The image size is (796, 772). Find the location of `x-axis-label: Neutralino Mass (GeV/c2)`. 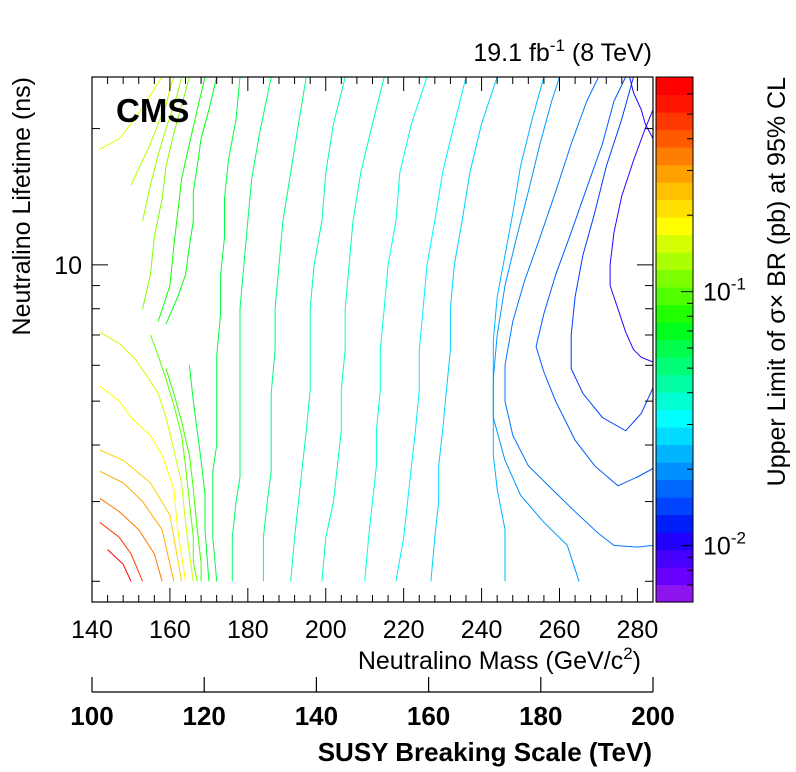

x-axis-label: Neutralino Mass (GeV/c2) is located at coordinates (499, 659).